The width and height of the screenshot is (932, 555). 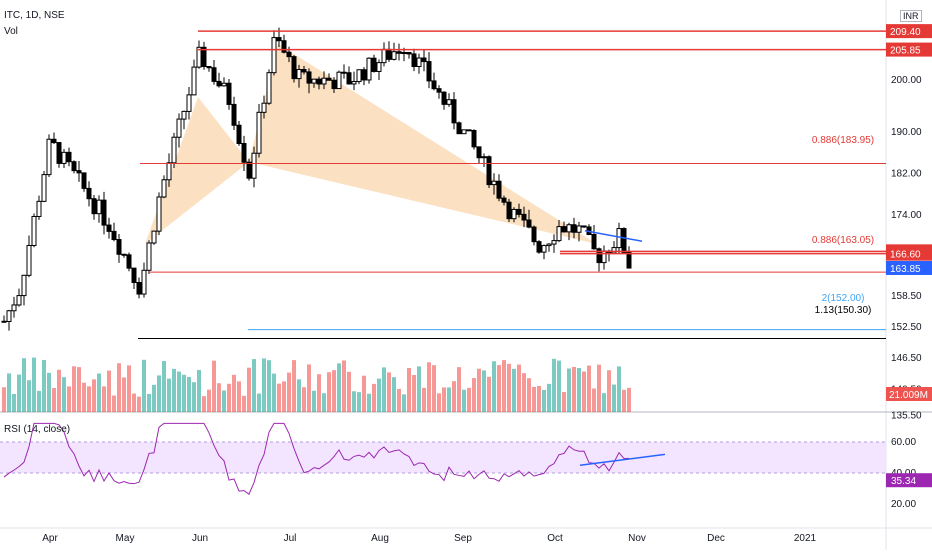 I want to click on time-tick-label: 2021, so click(x=805, y=538).